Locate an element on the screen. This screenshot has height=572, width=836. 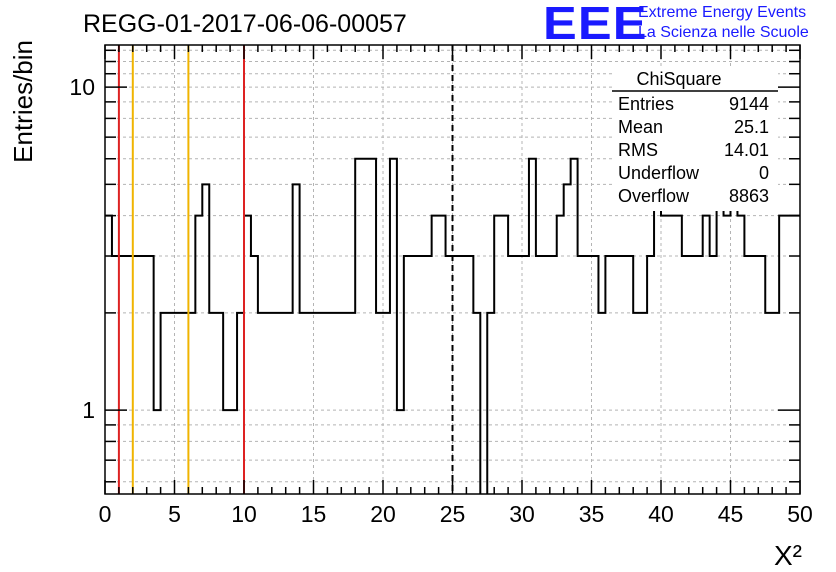
stats-row-value: 9144 is located at coordinates (749, 104).